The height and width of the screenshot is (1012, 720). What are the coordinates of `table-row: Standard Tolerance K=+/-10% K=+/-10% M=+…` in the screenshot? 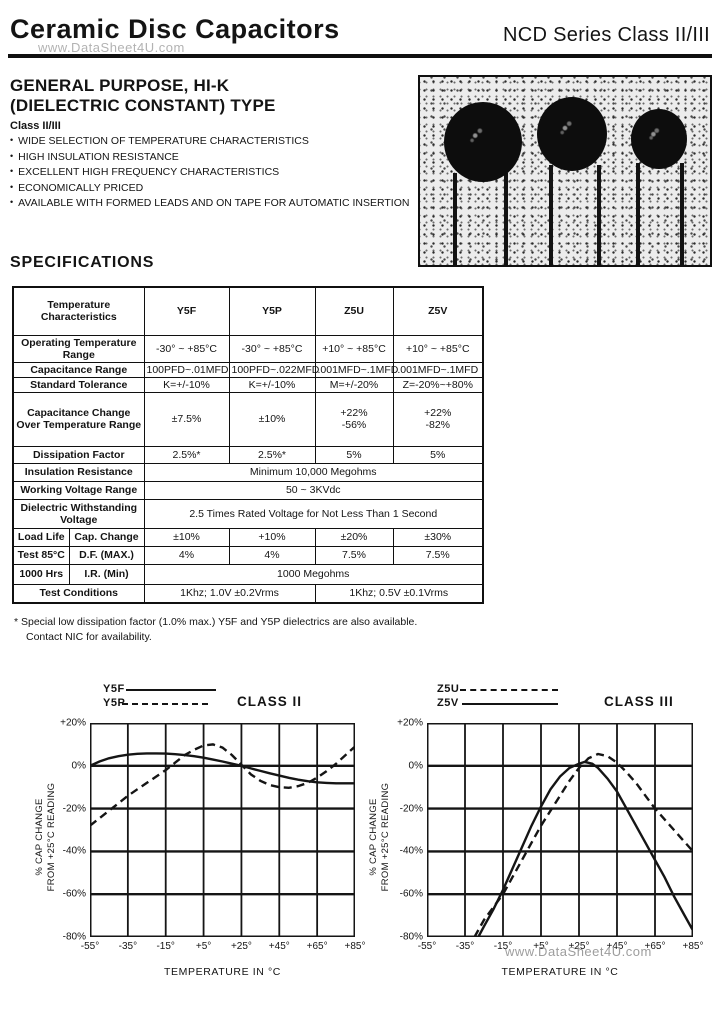 It's located at (248, 384).